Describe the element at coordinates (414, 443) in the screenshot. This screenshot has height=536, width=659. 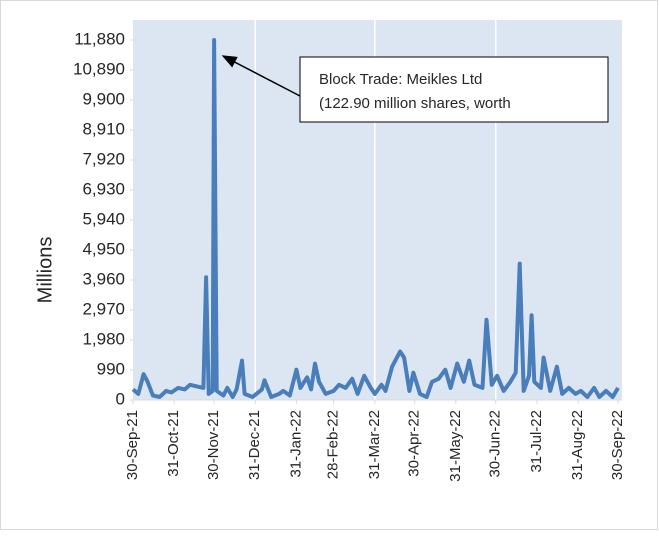
I see `x-tick-label: 30-Apr-22` at that location.